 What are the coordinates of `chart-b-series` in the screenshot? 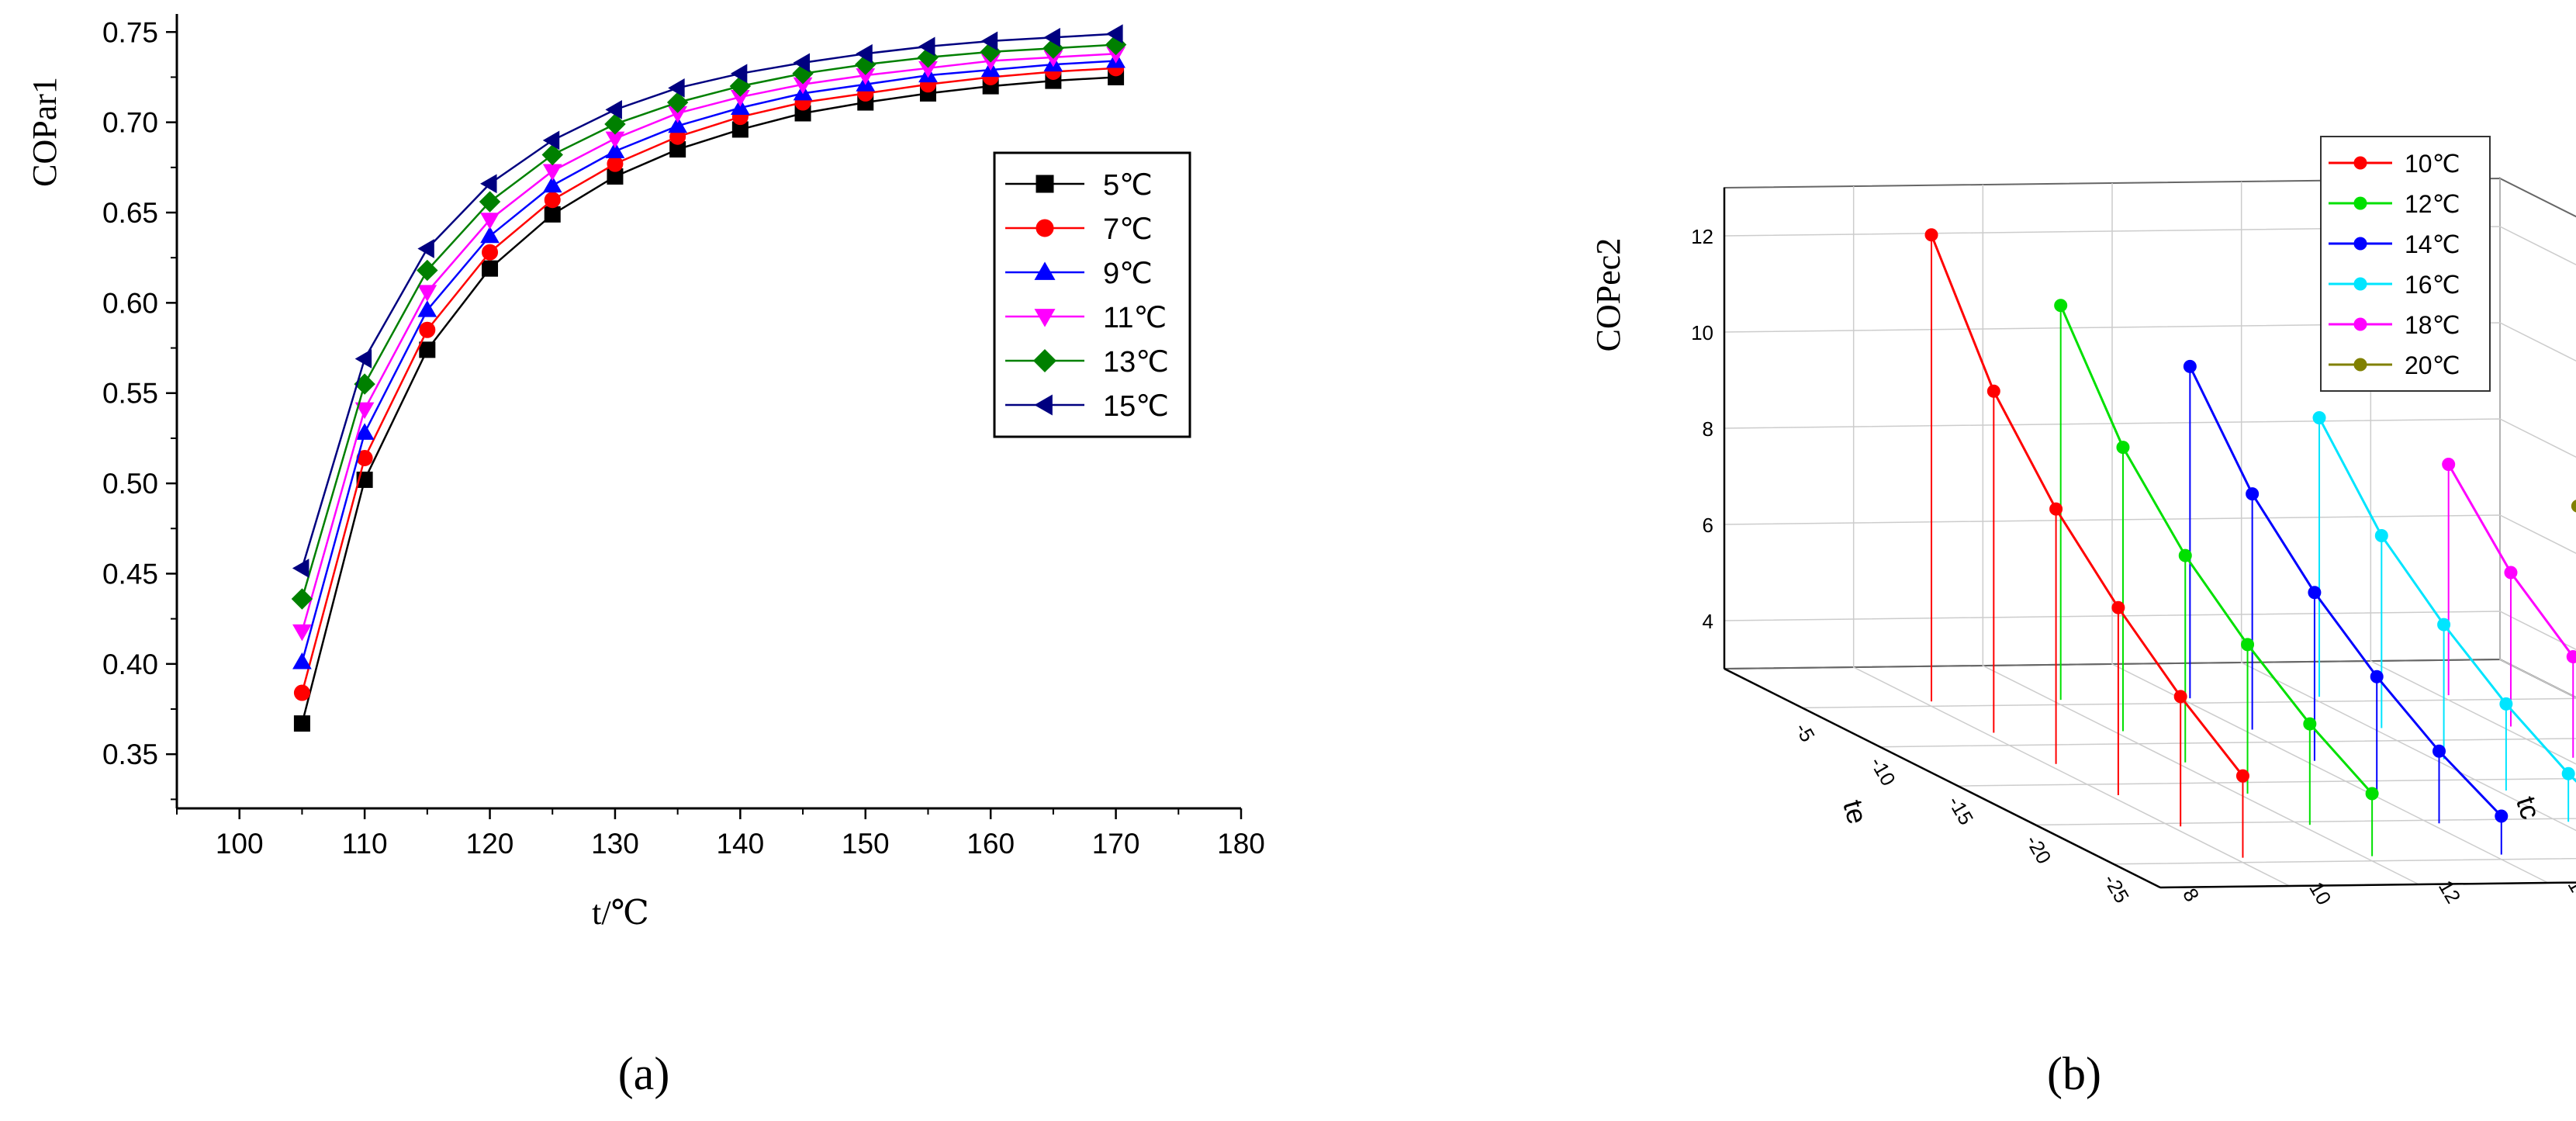 It's located at (2250, 543).